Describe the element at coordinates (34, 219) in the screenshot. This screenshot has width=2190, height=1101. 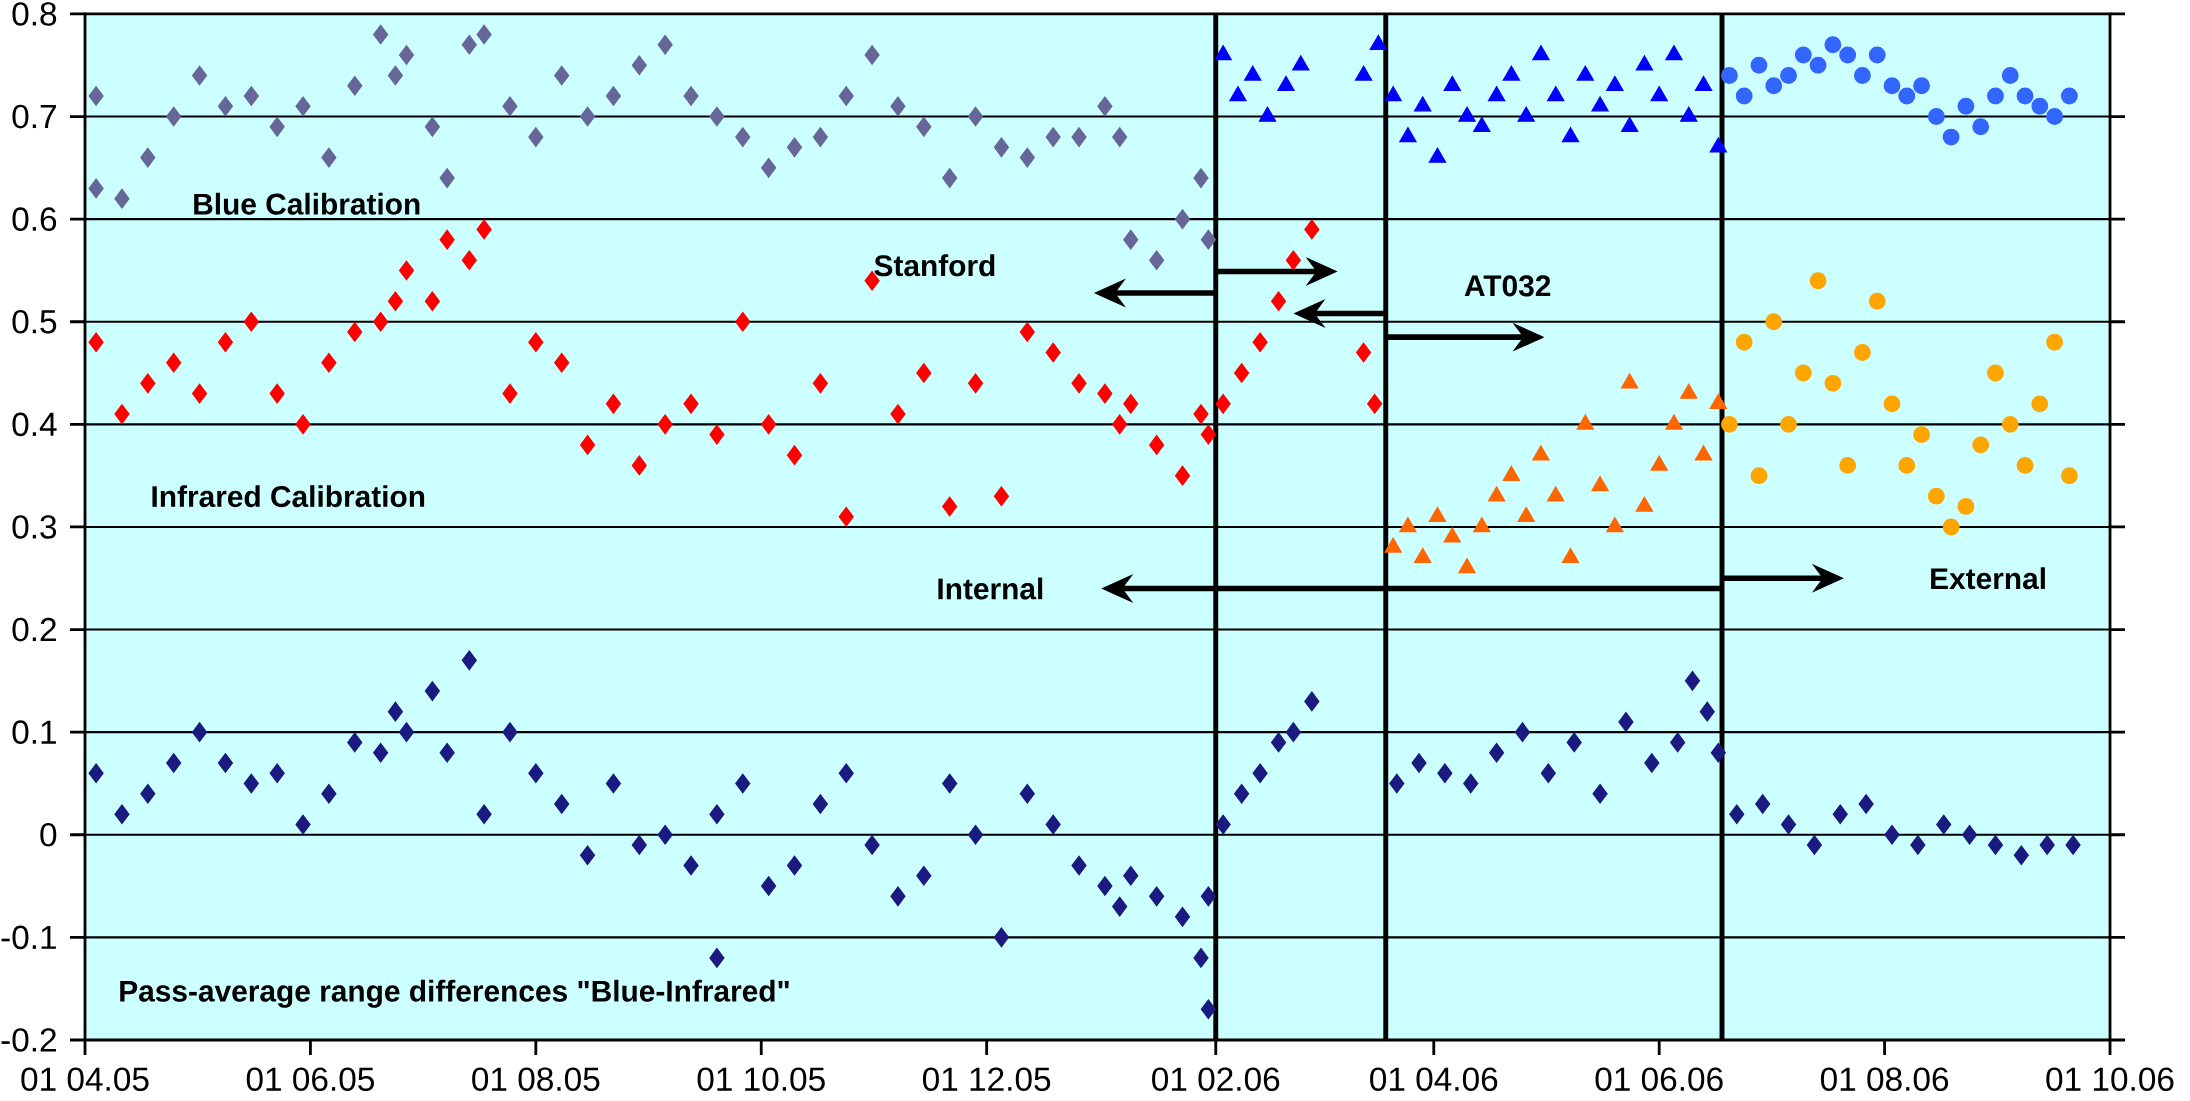
I see `y-tick-label: 0.6` at that location.